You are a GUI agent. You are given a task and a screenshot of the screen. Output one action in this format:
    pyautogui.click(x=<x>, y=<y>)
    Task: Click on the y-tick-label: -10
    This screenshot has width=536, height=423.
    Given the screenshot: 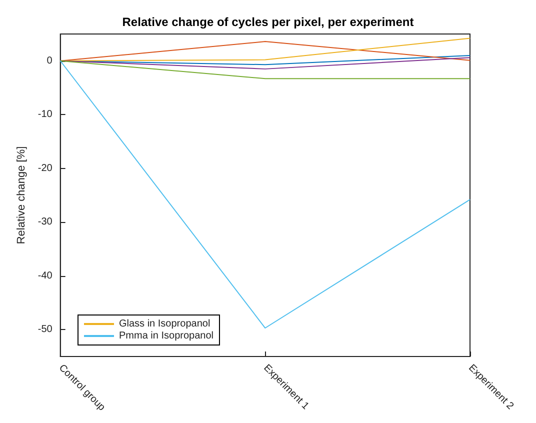 What is the action you would take?
    pyautogui.click(x=45, y=114)
    